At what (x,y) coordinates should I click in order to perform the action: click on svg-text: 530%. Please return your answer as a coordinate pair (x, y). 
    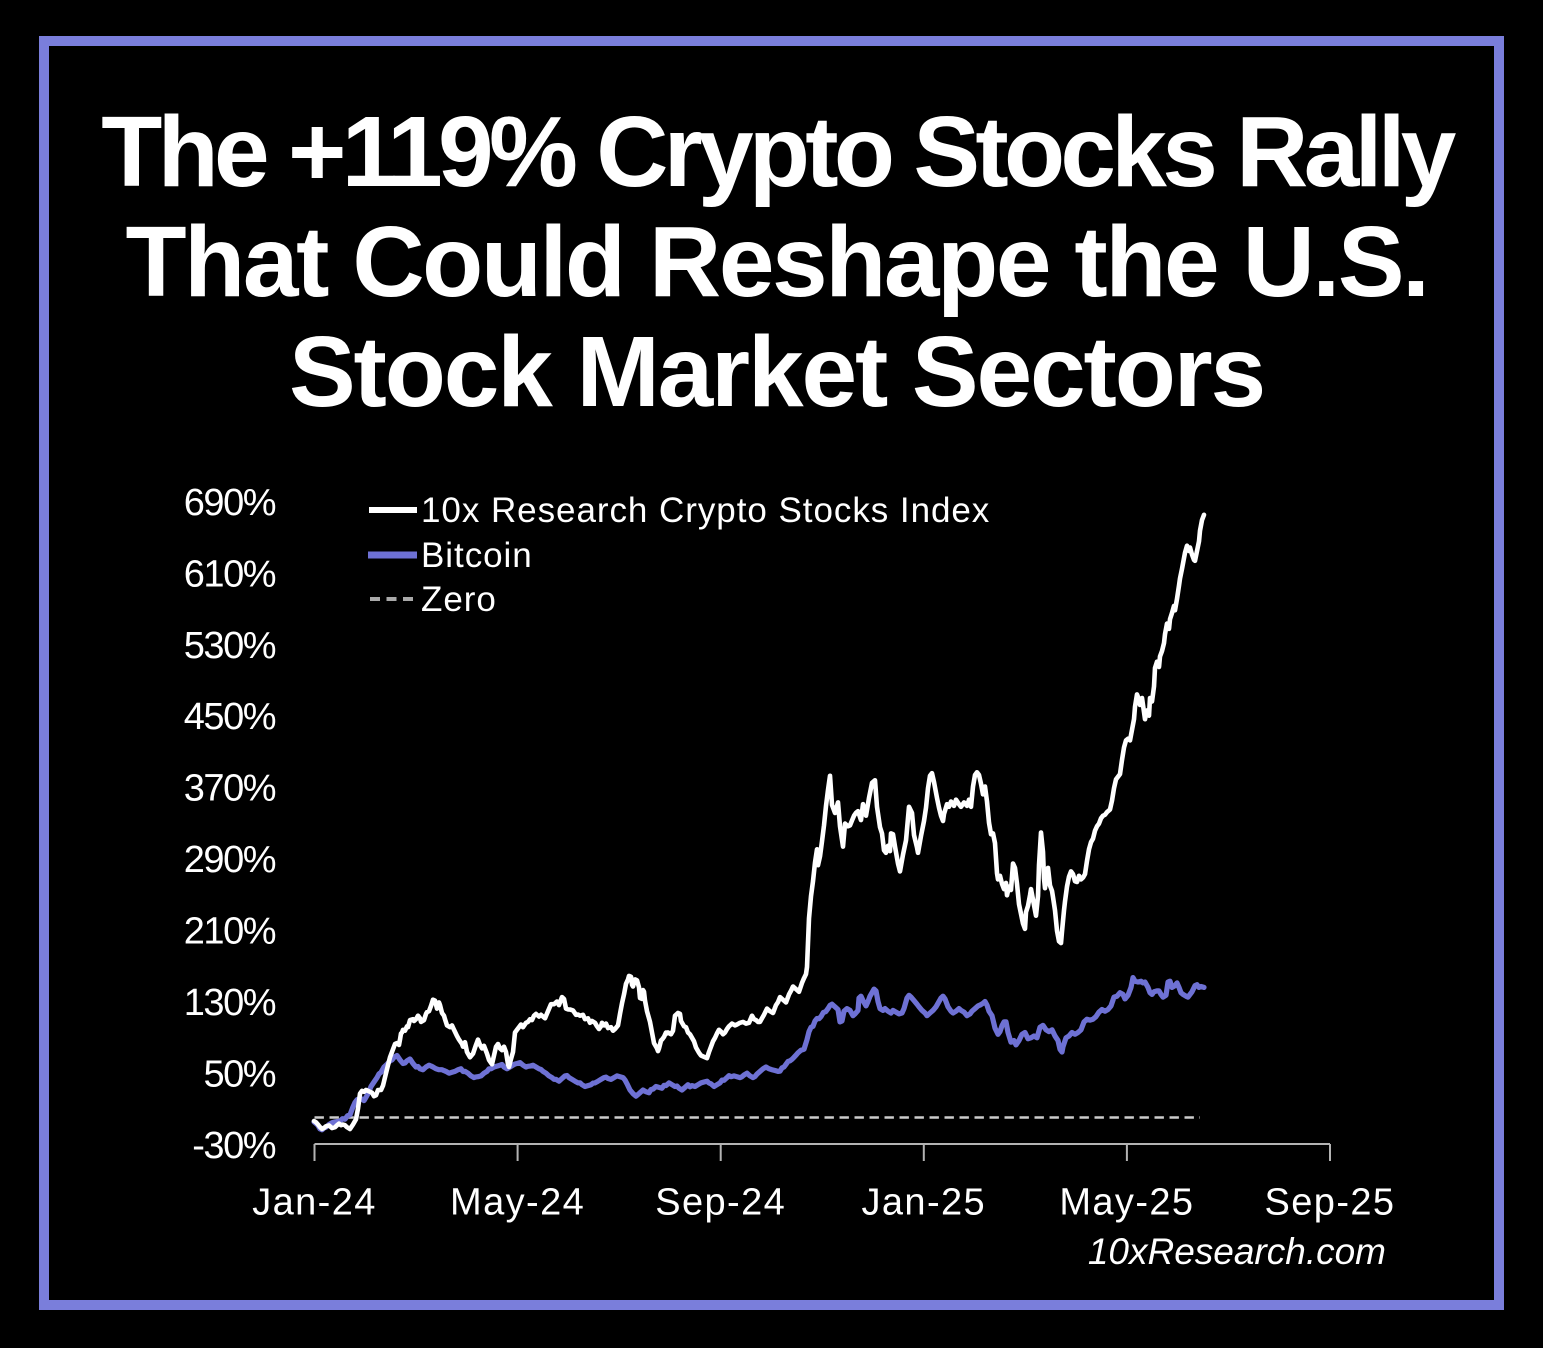
    Looking at the image, I should click on (230, 646).